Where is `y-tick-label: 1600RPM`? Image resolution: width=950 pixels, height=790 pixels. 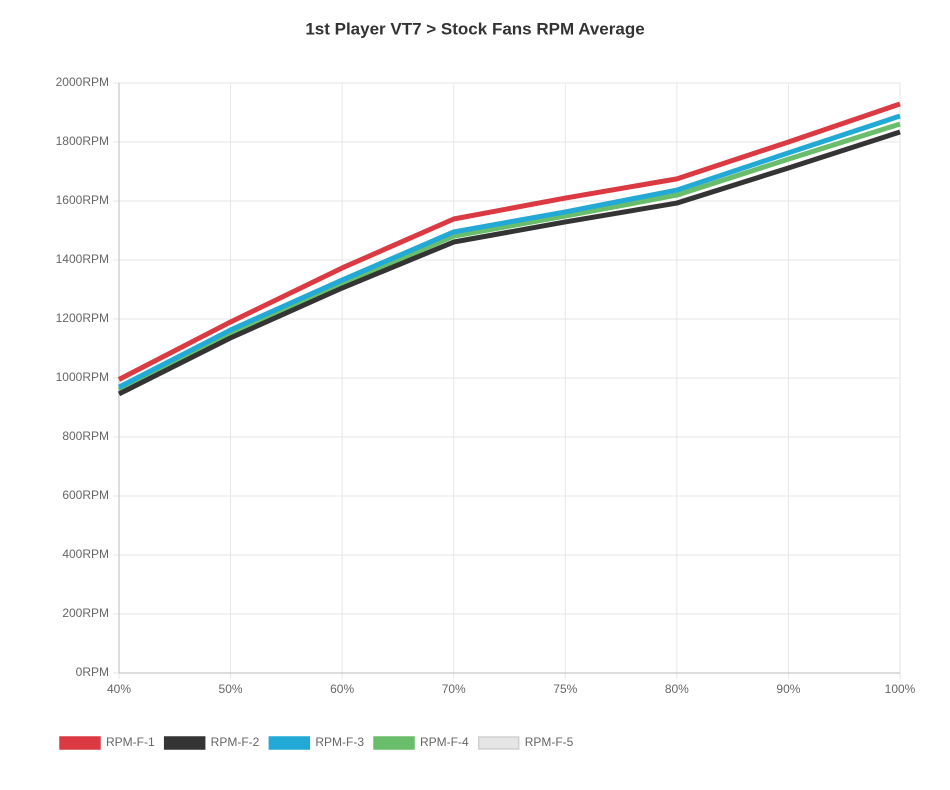 y-tick-label: 1600RPM is located at coordinates (82, 200).